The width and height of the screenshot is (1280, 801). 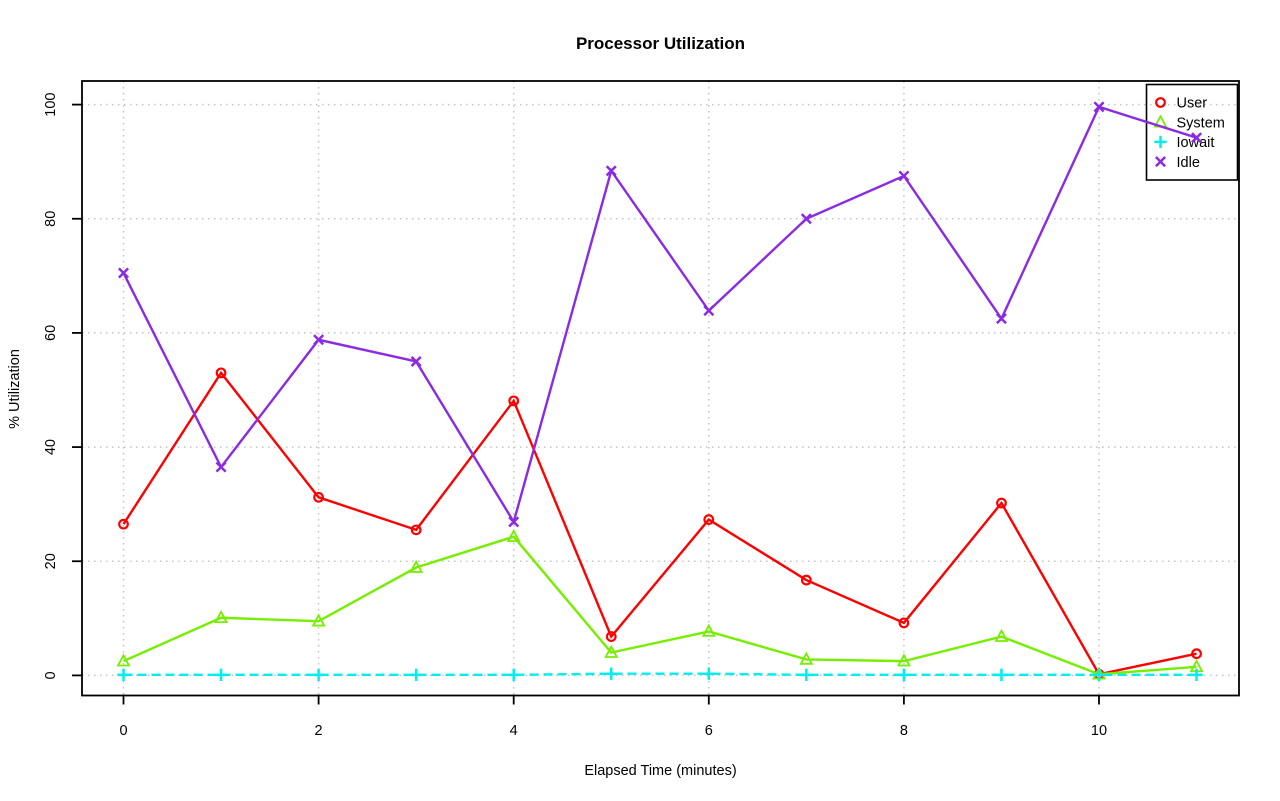 I want to click on x-tick-label: 2, so click(x=319, y=731).